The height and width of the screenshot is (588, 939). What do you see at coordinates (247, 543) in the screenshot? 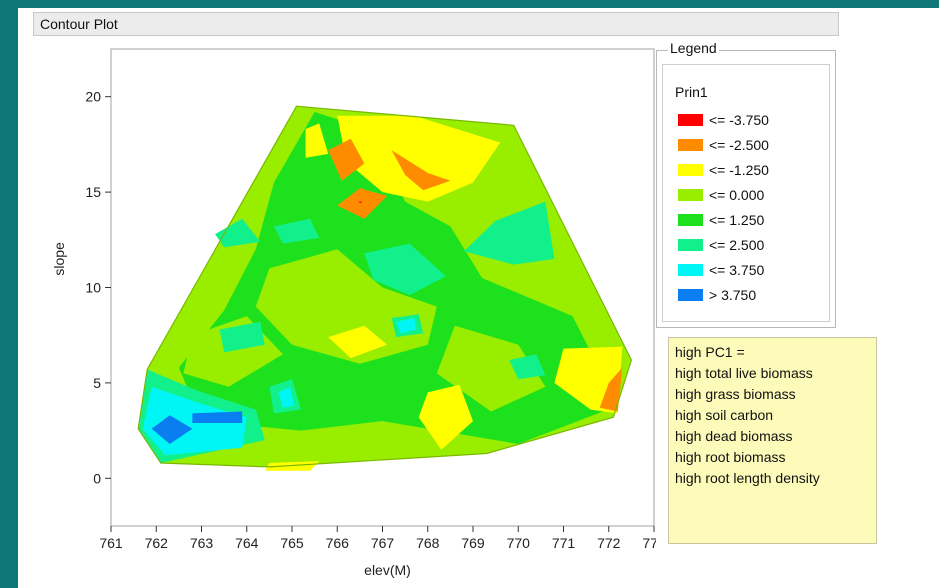
I see `x-tick-label: 764` at bounding box center [247, 543].